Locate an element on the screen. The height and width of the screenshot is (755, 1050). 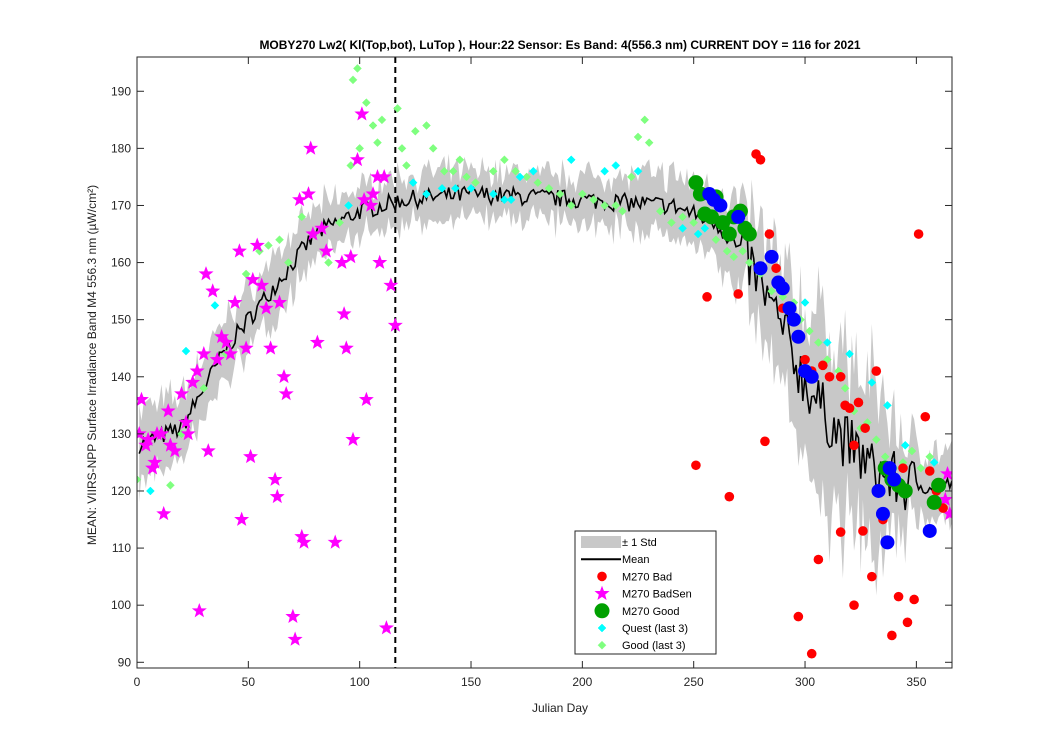
x-tick-label: 150 is located at coordinates (471, 682).